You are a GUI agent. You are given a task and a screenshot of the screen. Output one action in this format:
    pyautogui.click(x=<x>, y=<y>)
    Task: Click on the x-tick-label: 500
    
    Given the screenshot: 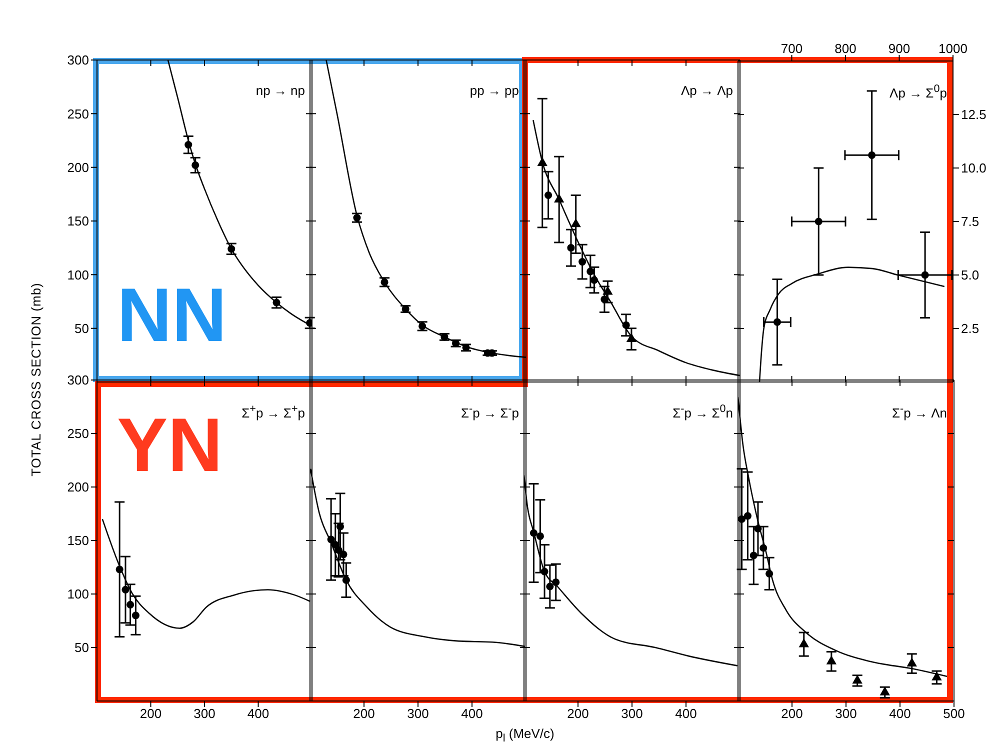 What is the action you would take?
    pyautogui.click(x=954, y=714)
    